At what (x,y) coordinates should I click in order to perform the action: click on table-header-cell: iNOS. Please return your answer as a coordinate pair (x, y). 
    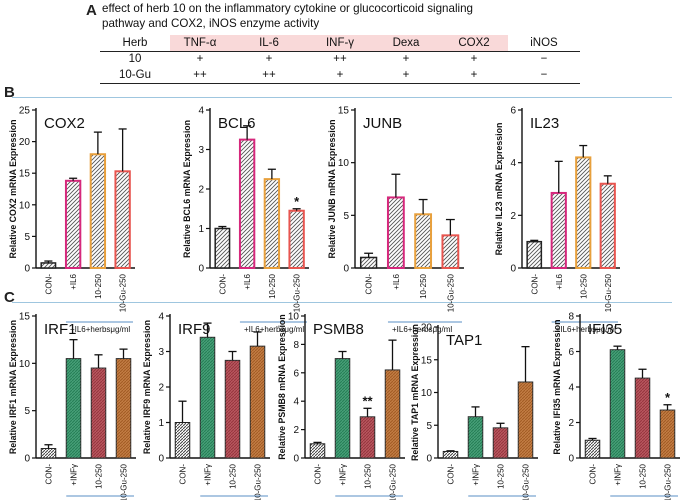
    Looking at the image, I should click on (544, 43).